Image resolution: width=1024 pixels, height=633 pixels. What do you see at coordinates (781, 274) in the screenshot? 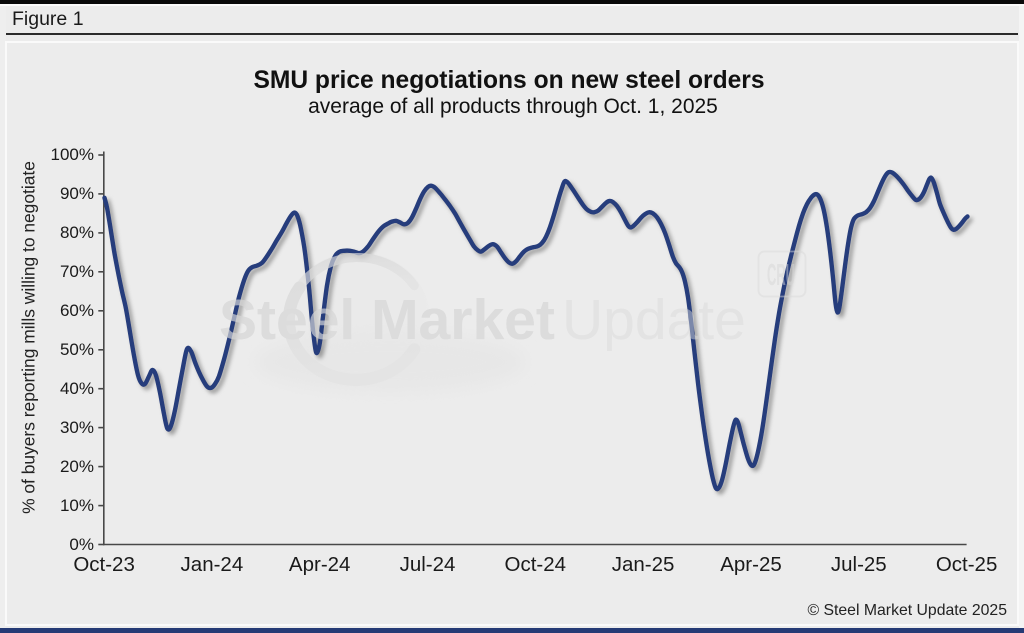
I see `svg-text: CRU` at bounding box center [781, 274].